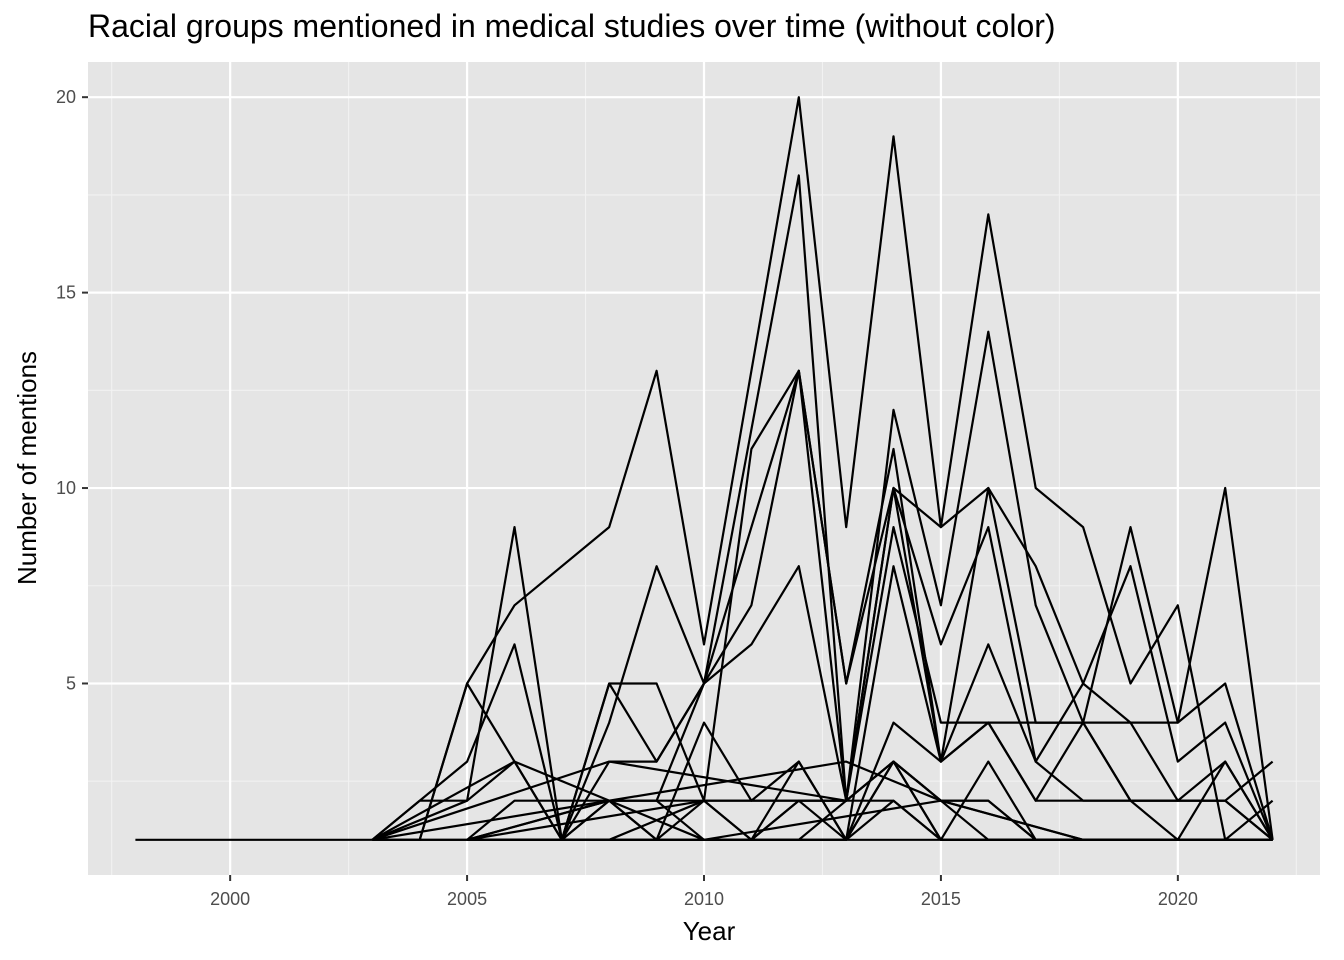 This screenshot has width=1344, height=960. I want to click on y-tick-label: 15, so click(66, 293).